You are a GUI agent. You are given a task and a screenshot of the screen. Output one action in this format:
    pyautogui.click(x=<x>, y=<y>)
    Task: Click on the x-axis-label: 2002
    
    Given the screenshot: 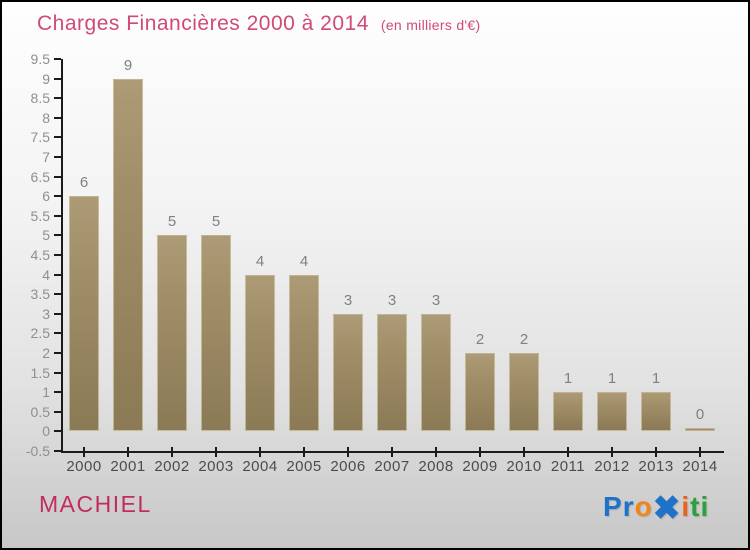 What is the action you would take?
    pyautogui.click(x=172, y=466)
    